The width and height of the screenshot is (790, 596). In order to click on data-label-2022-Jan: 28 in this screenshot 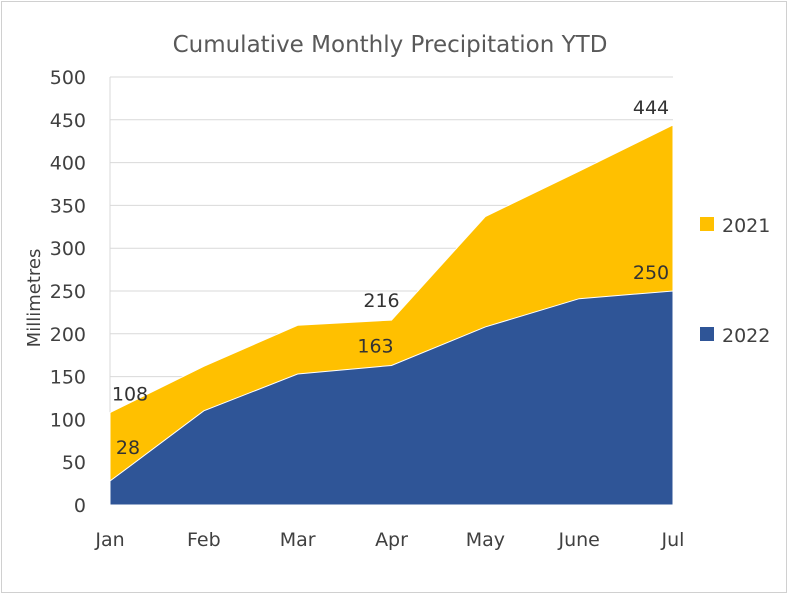, I will do `click(128, 448)`.